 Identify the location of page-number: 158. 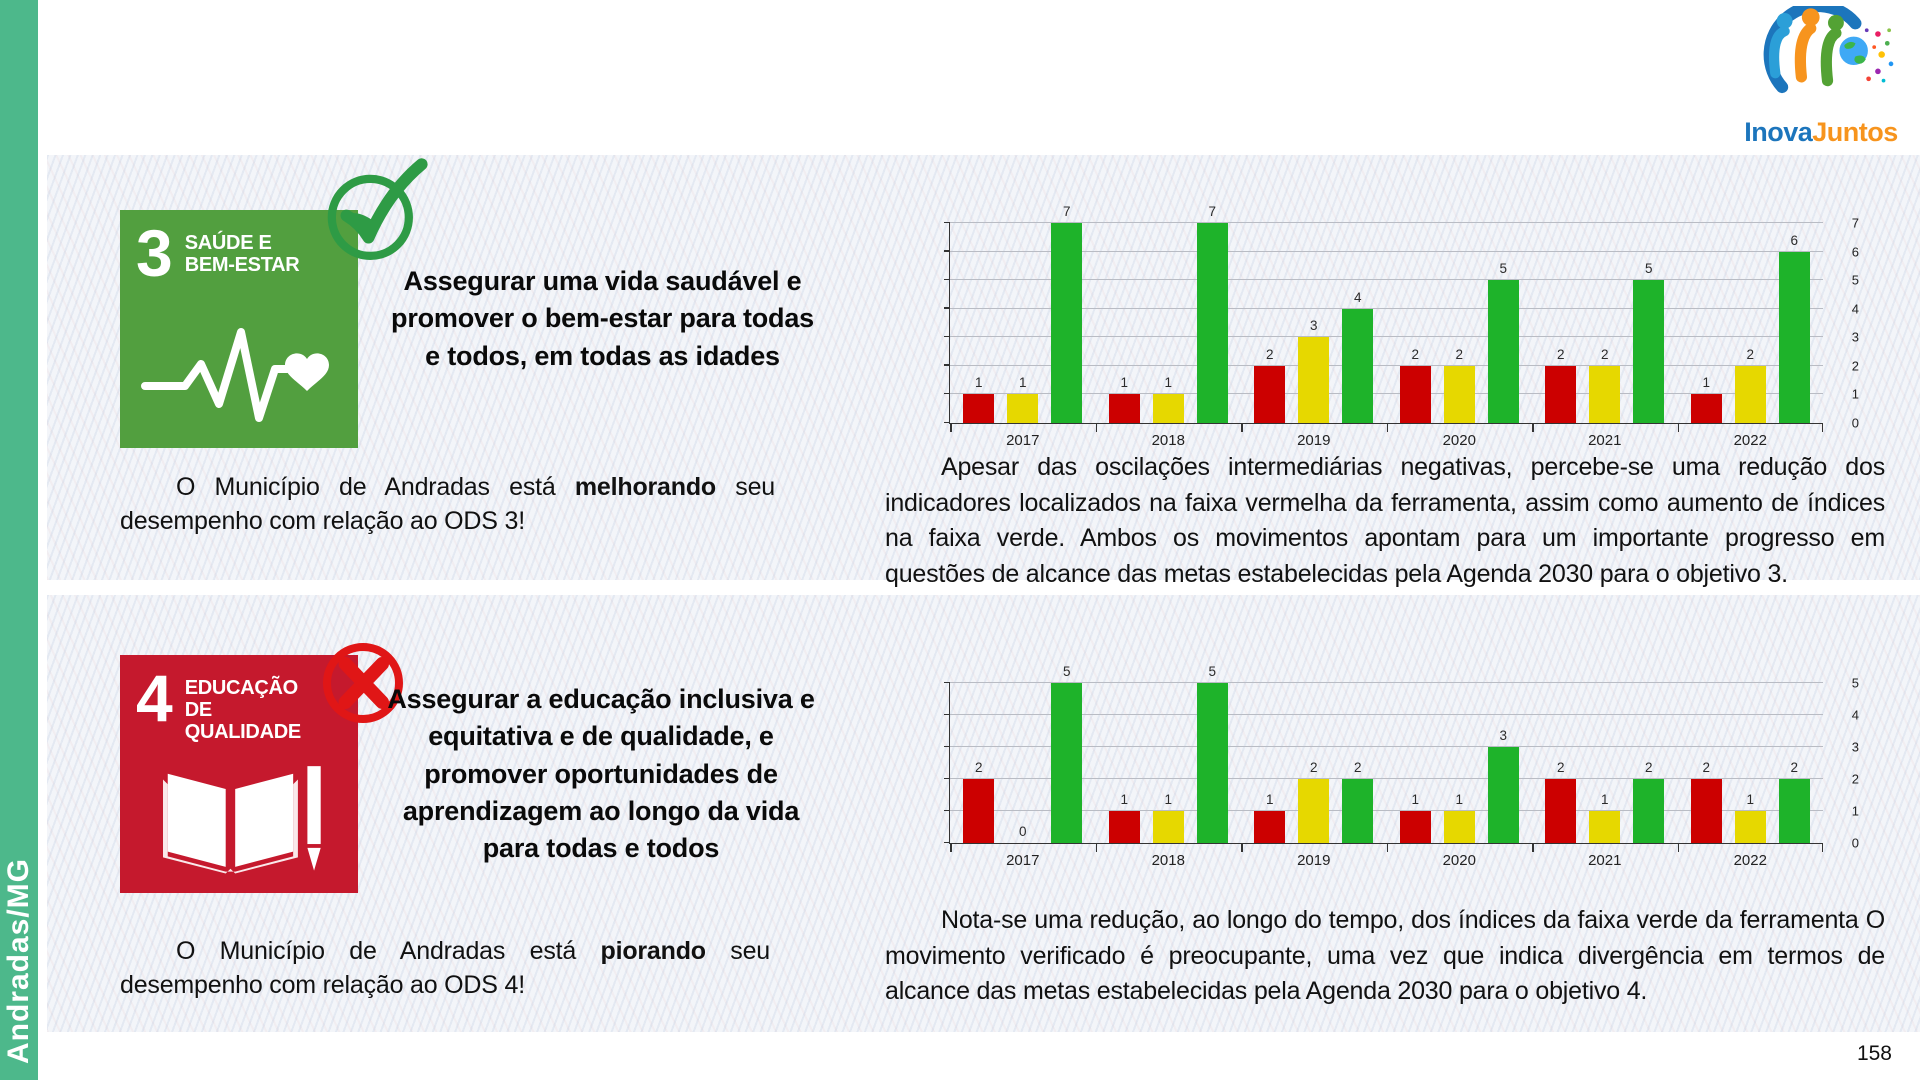
(1874, 1053).